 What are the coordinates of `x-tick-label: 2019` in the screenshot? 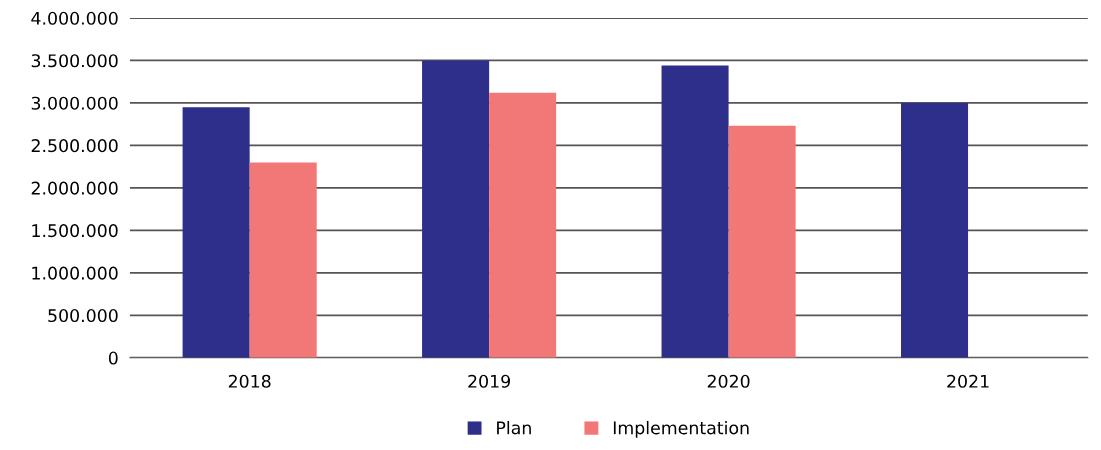 It's located at (489, 381).